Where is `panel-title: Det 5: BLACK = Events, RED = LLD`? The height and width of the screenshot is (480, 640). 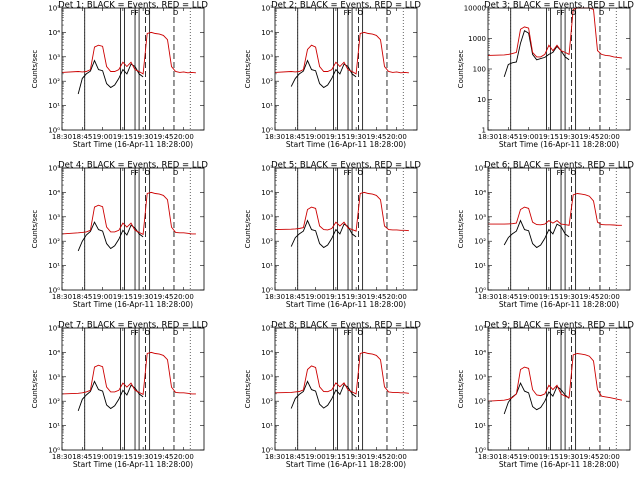 panel-title: Det 5: BLACK = Events, RED = LLD is located at coordinates (346, 166).